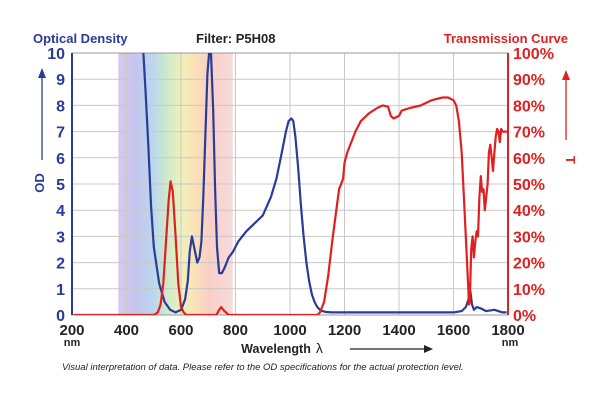  I want to click on y-tick-label-left: 7, so click(60, 133).